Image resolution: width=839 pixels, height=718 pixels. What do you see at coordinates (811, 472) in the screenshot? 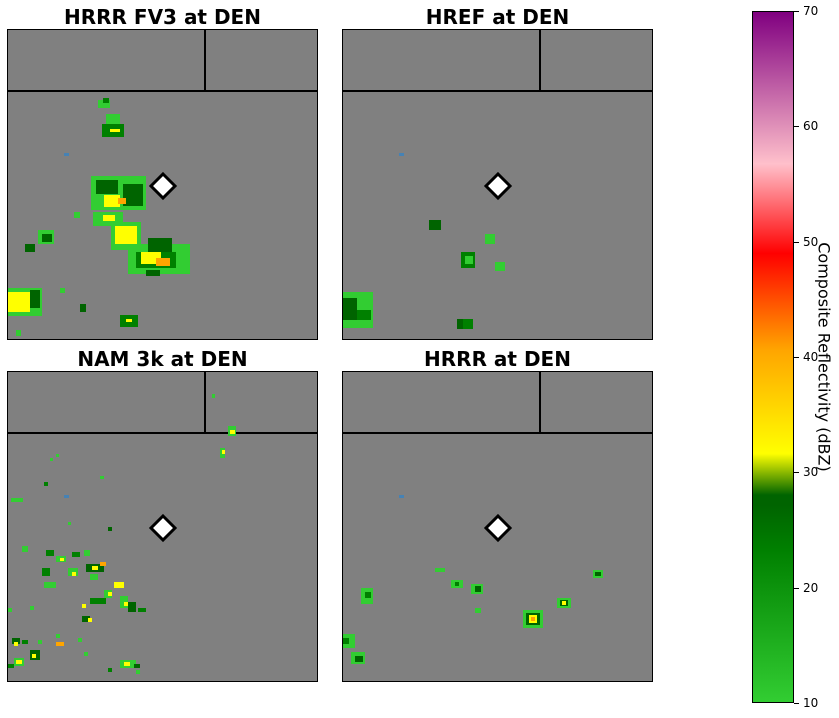
I see `colorbar-tick-label: 30` at bounding box center [811, 472].